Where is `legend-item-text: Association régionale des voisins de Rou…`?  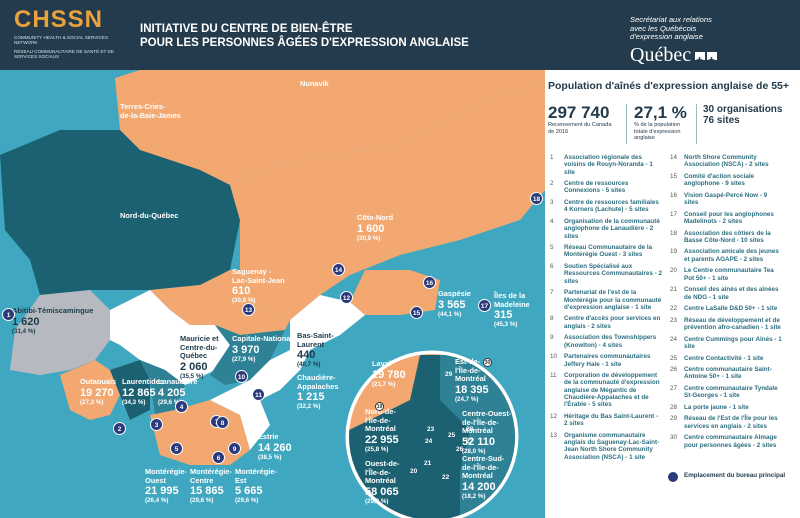 legend-item-text: Association régionale des voisins de Rou… is located at coordinates (608, 165).